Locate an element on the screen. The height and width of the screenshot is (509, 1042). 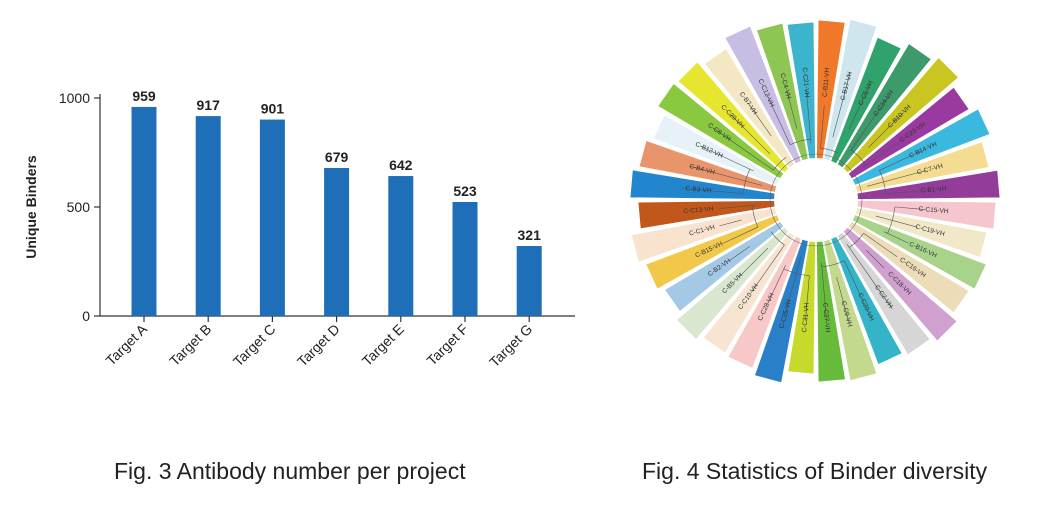
dendrogram-branches is located at coordinates (804, 198).